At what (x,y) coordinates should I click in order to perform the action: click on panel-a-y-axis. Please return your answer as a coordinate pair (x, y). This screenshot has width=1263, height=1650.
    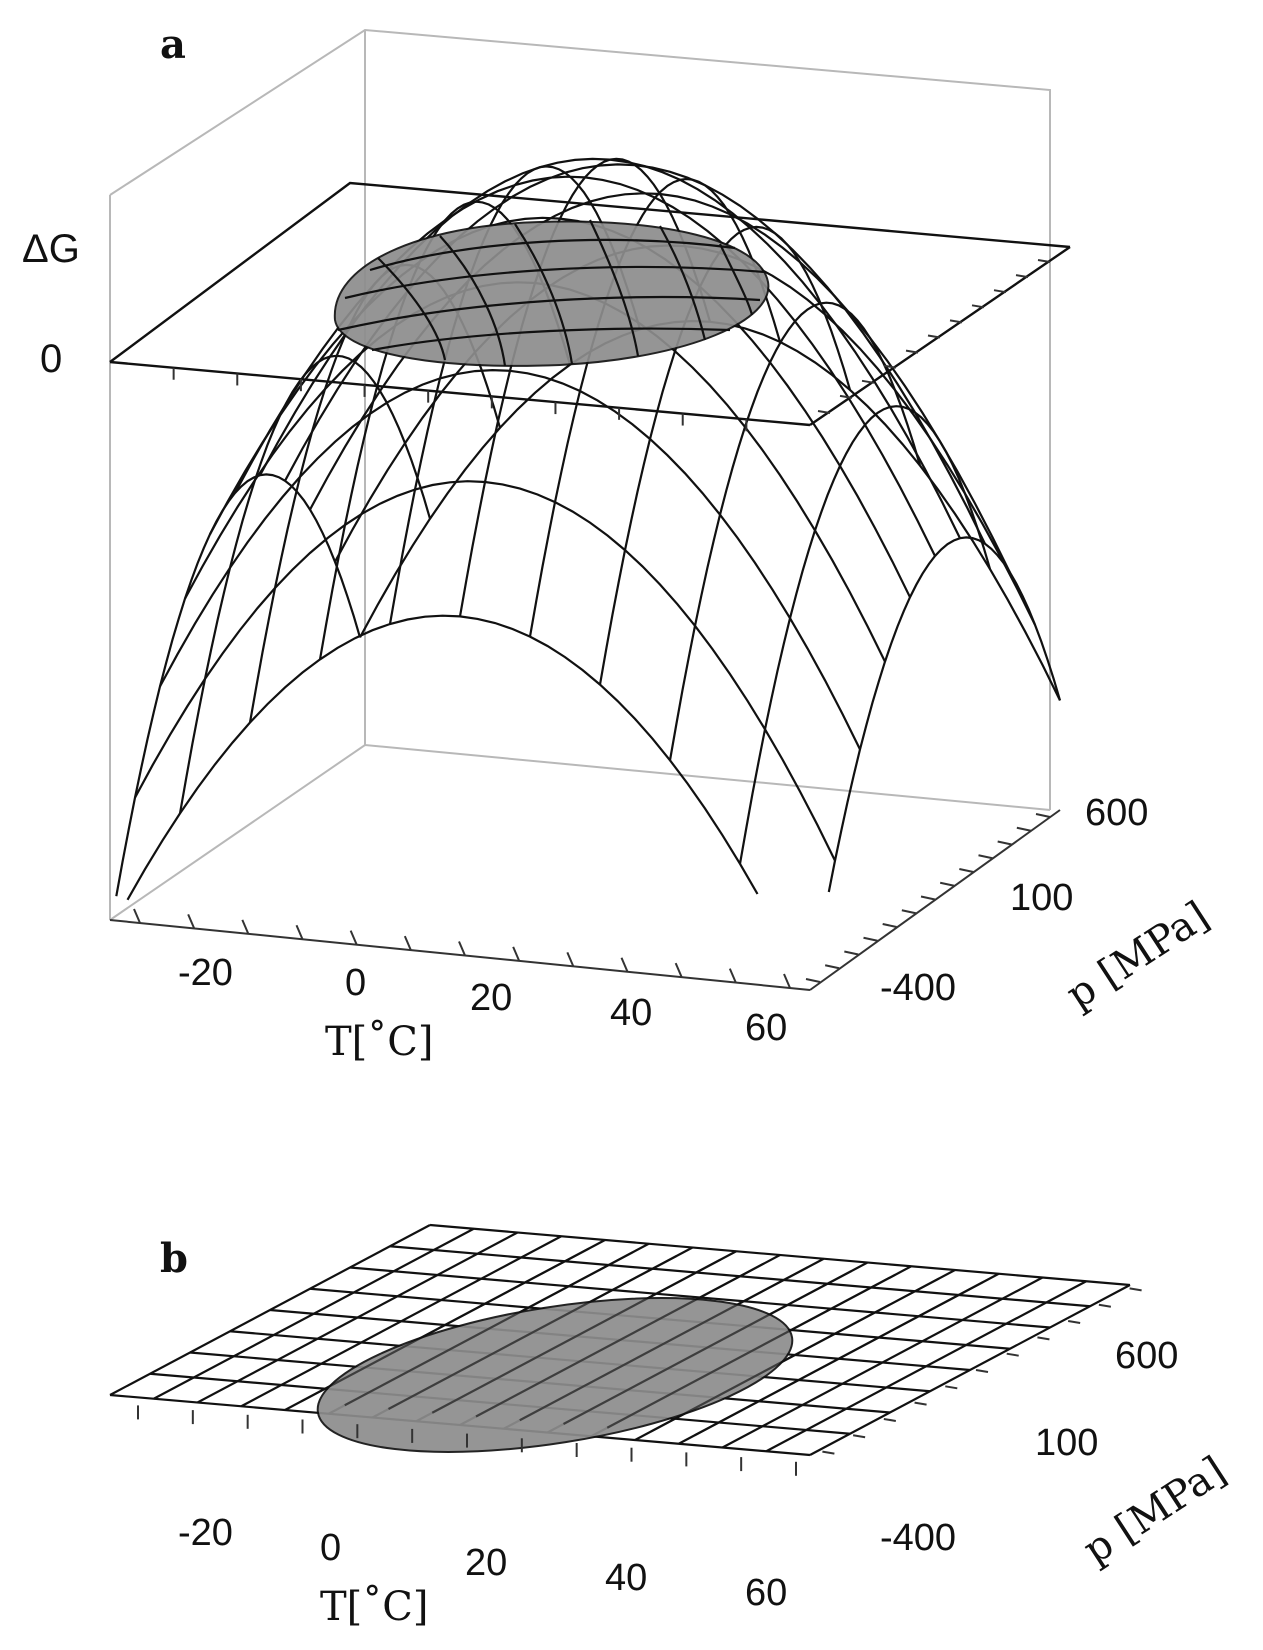
    Looking at the image, I should click on (933, 900).